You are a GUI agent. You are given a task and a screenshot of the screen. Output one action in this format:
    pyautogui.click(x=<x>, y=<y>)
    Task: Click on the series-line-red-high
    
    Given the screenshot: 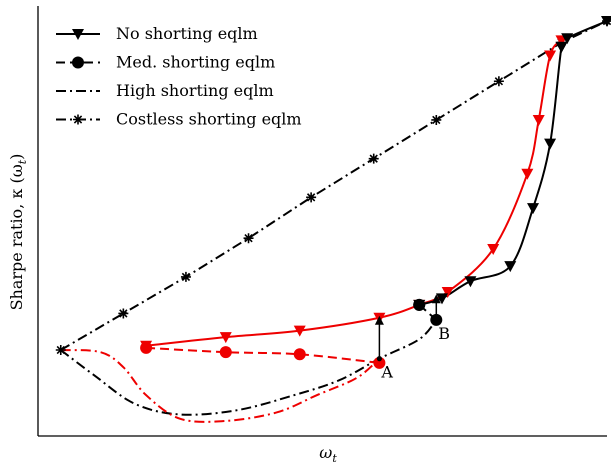 What is the action you would take?
    pyautogui.click(x=220, y=386)
    